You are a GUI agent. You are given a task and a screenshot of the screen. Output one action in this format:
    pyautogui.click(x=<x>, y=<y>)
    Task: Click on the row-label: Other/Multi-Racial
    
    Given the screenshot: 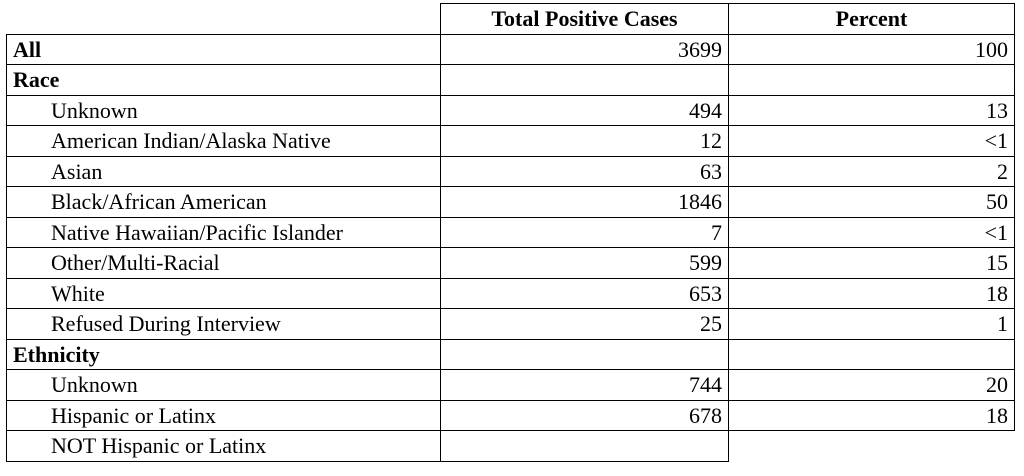 What is the action you would take?
    pyautogui.click(x=223, y=263)
    